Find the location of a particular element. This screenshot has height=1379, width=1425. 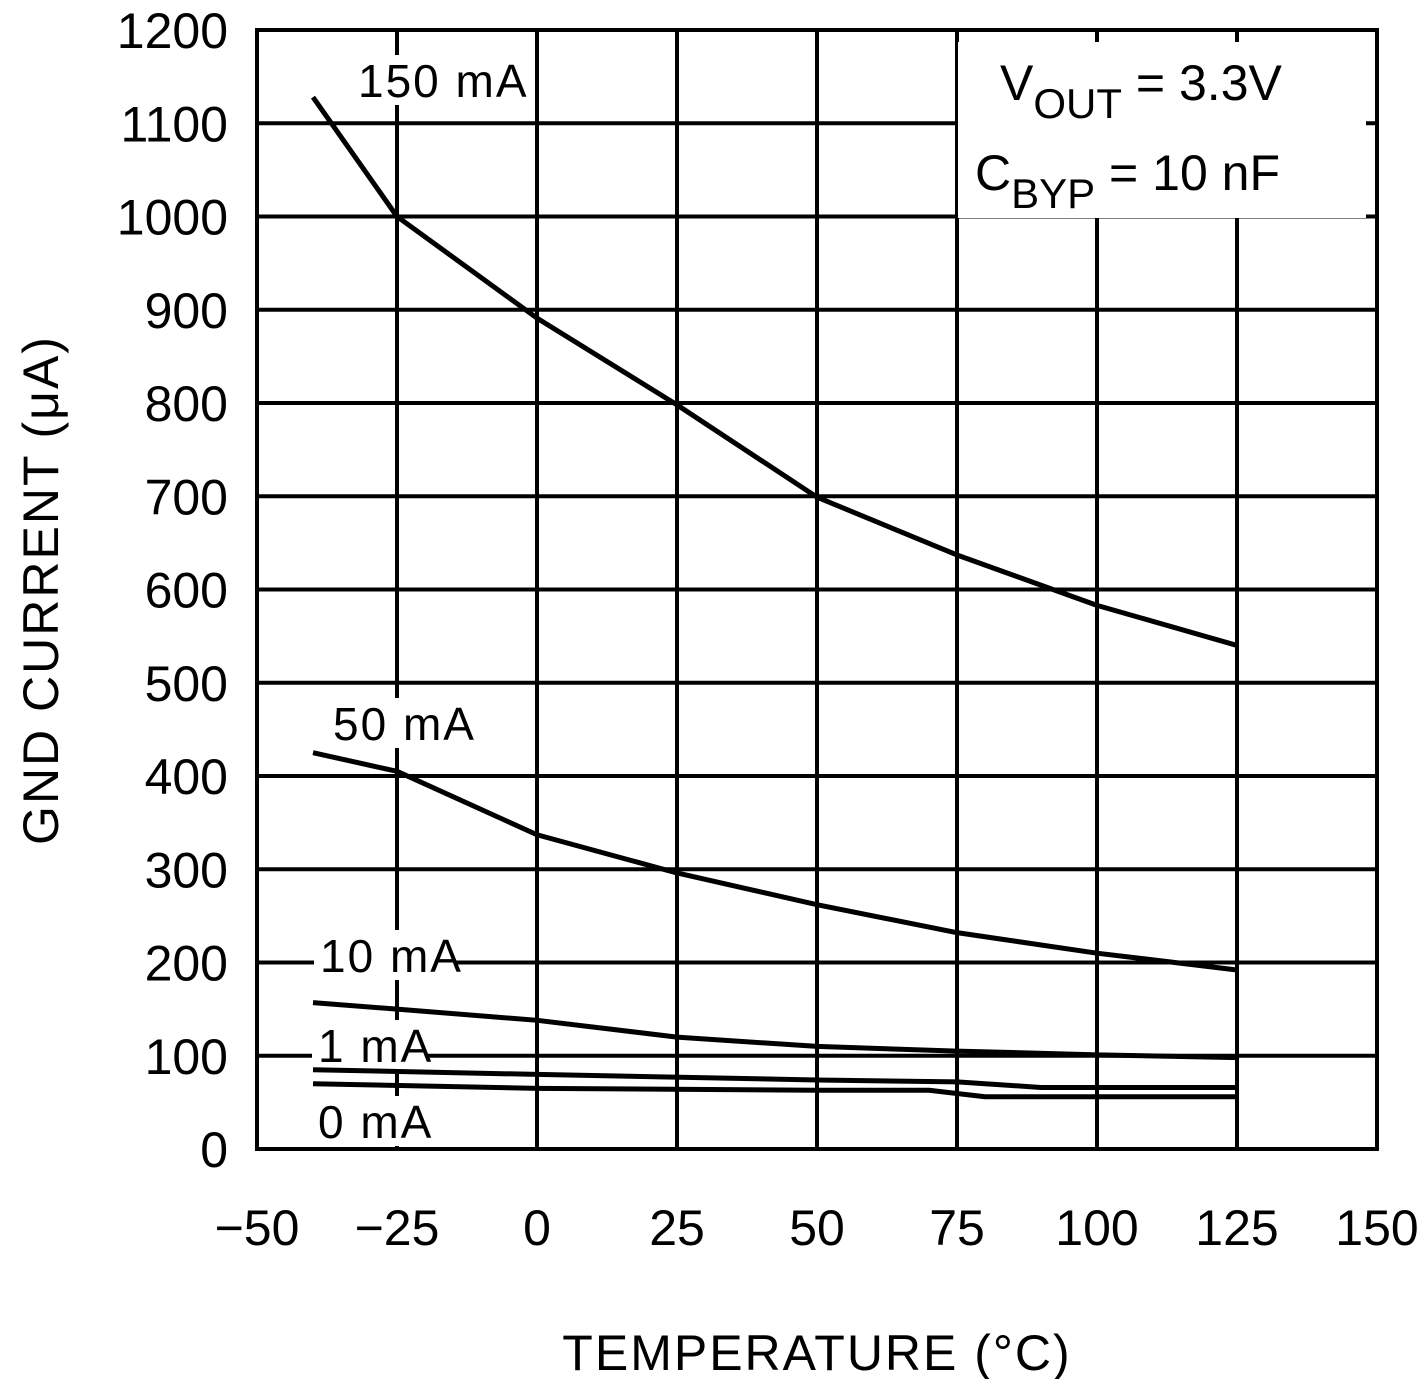

y-tick-label: 600 is located at coordinates (186, 591).